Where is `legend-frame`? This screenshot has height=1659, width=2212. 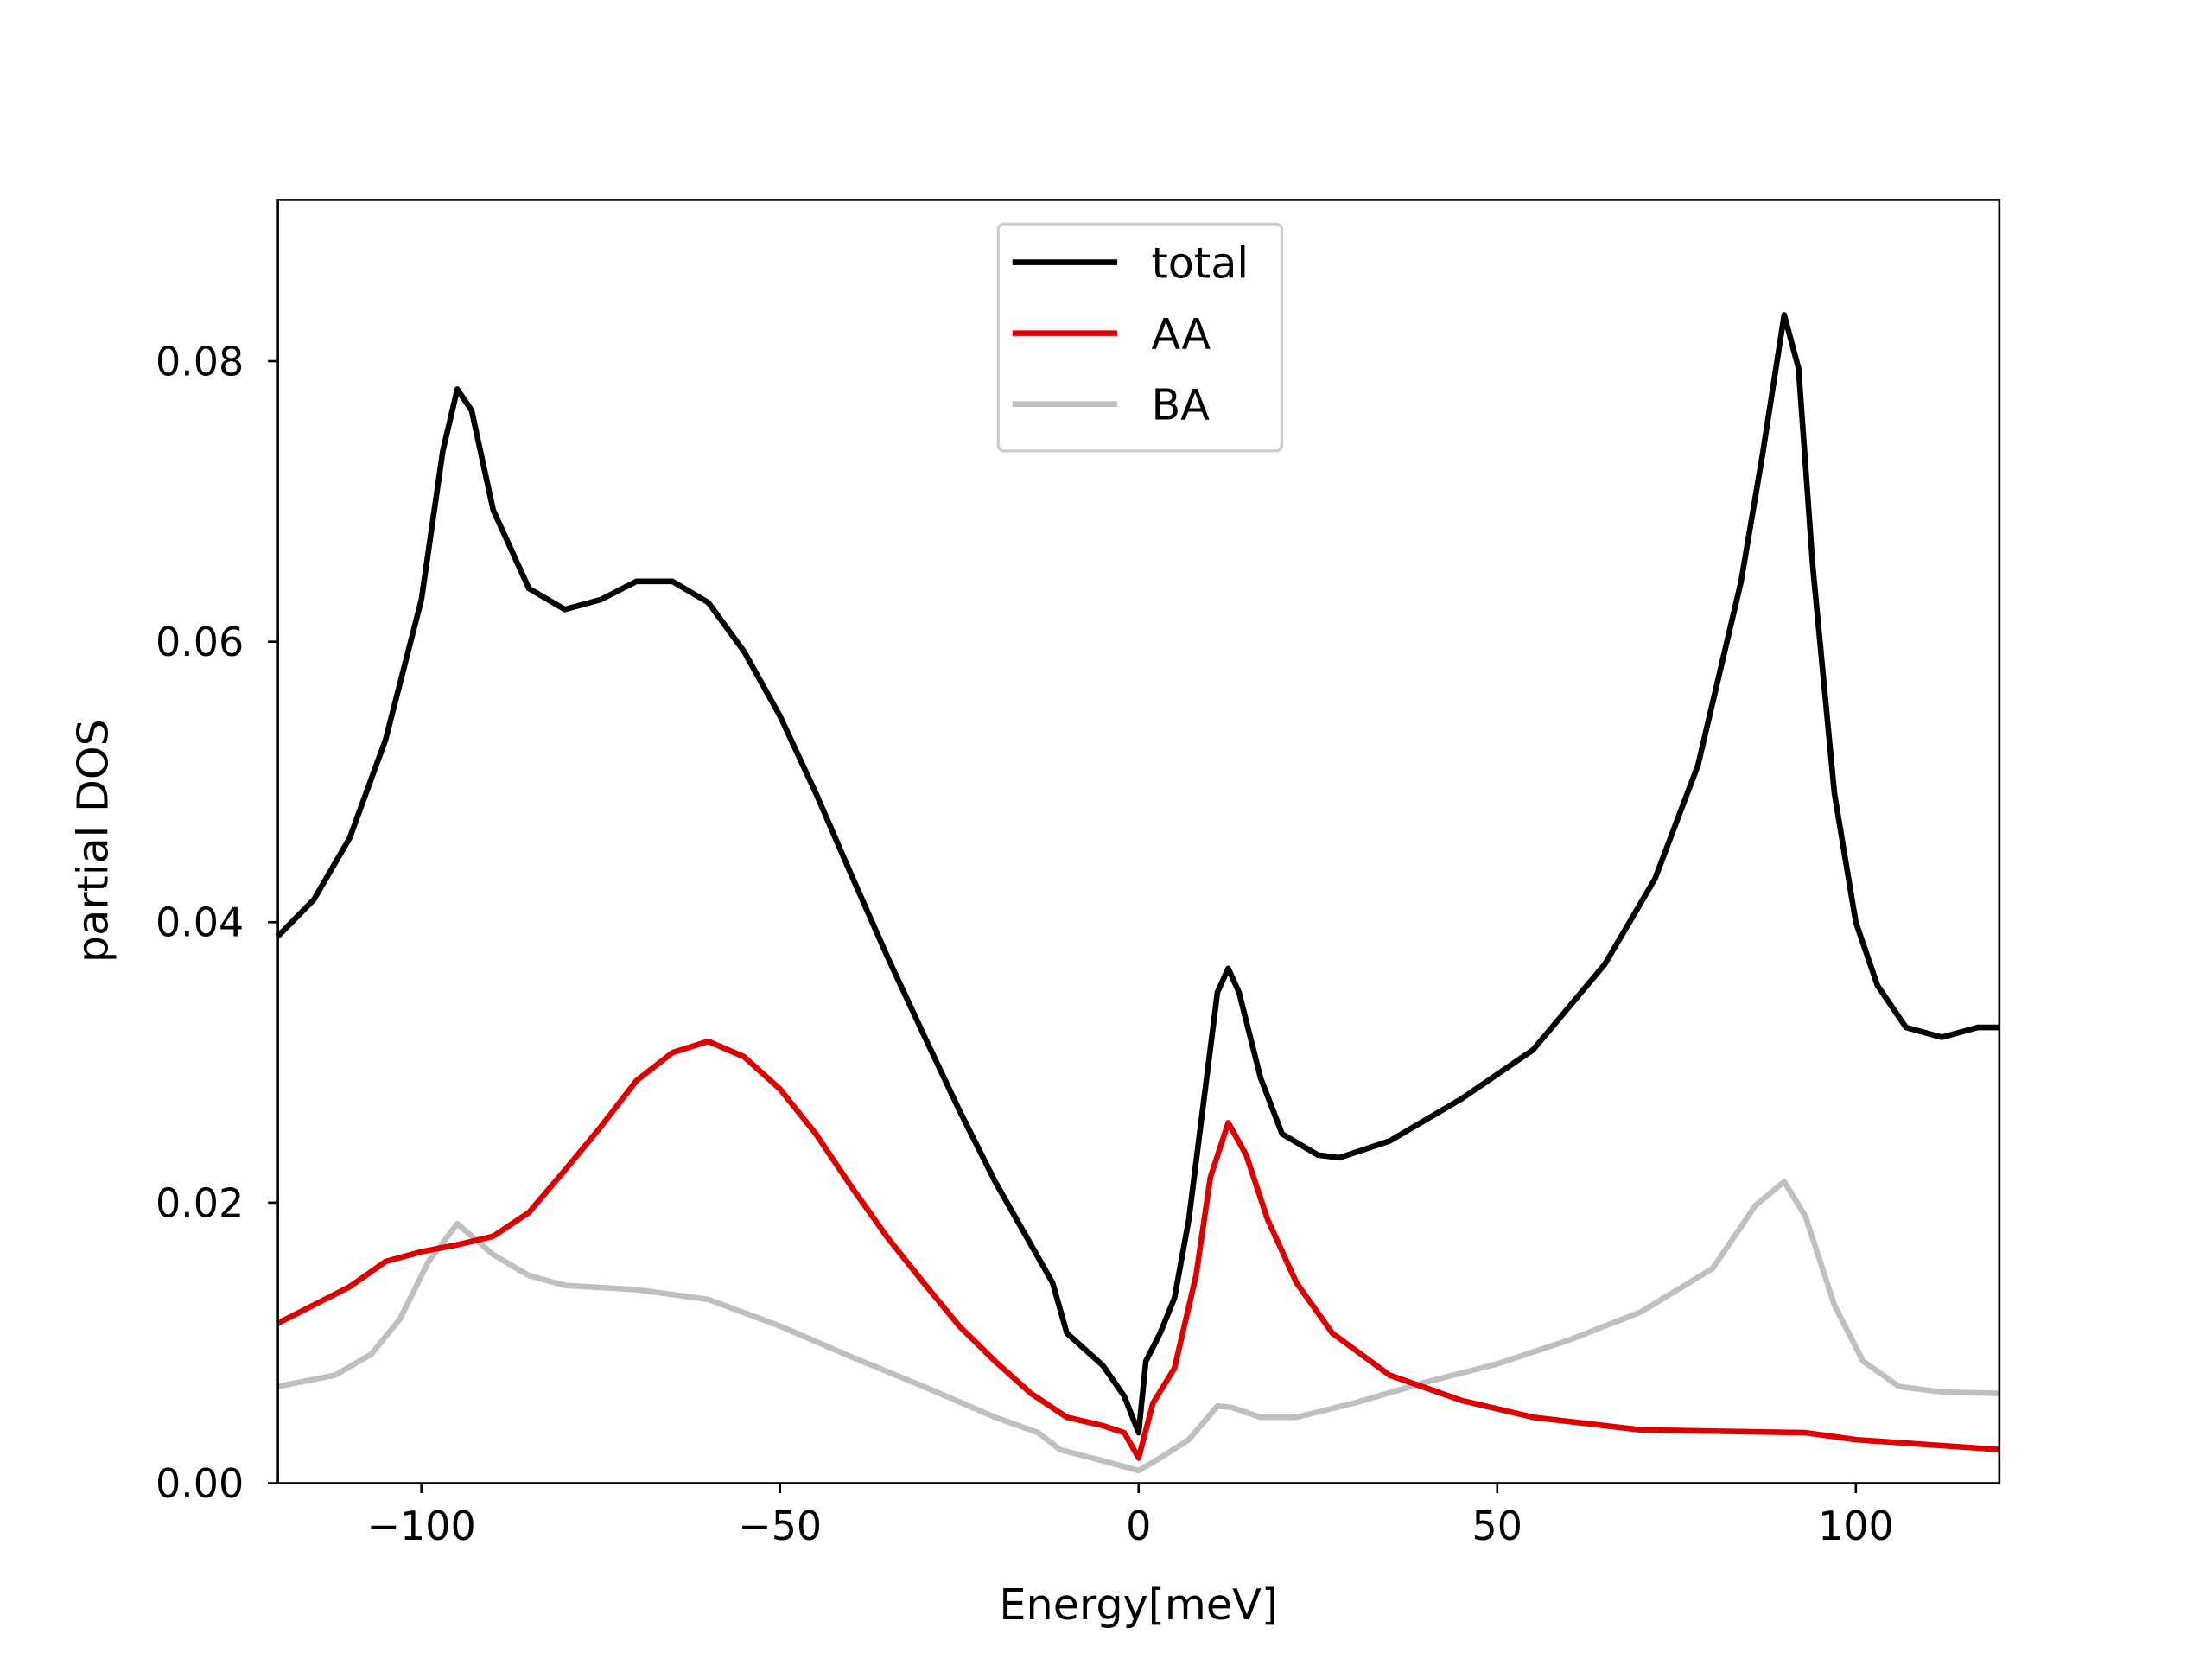 legend-frame is located at coordinates (1140, 337).